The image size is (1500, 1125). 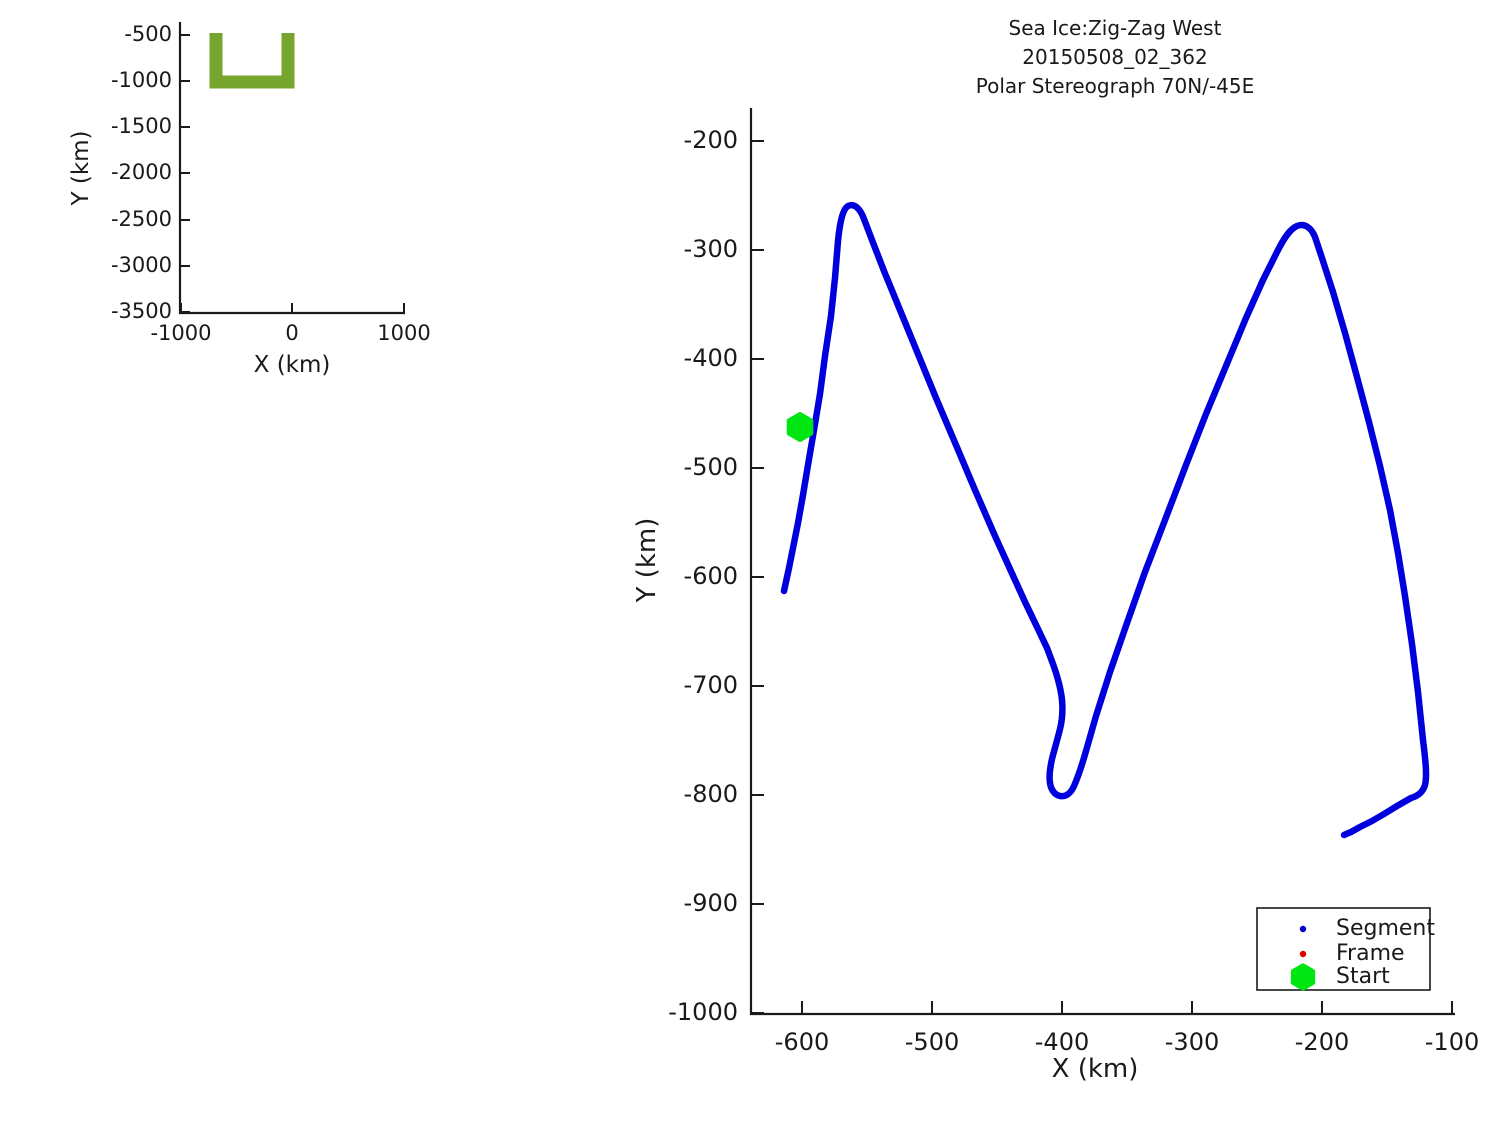 I want to click on legend-label-segment: Segment, so click(x=1385, y=928).